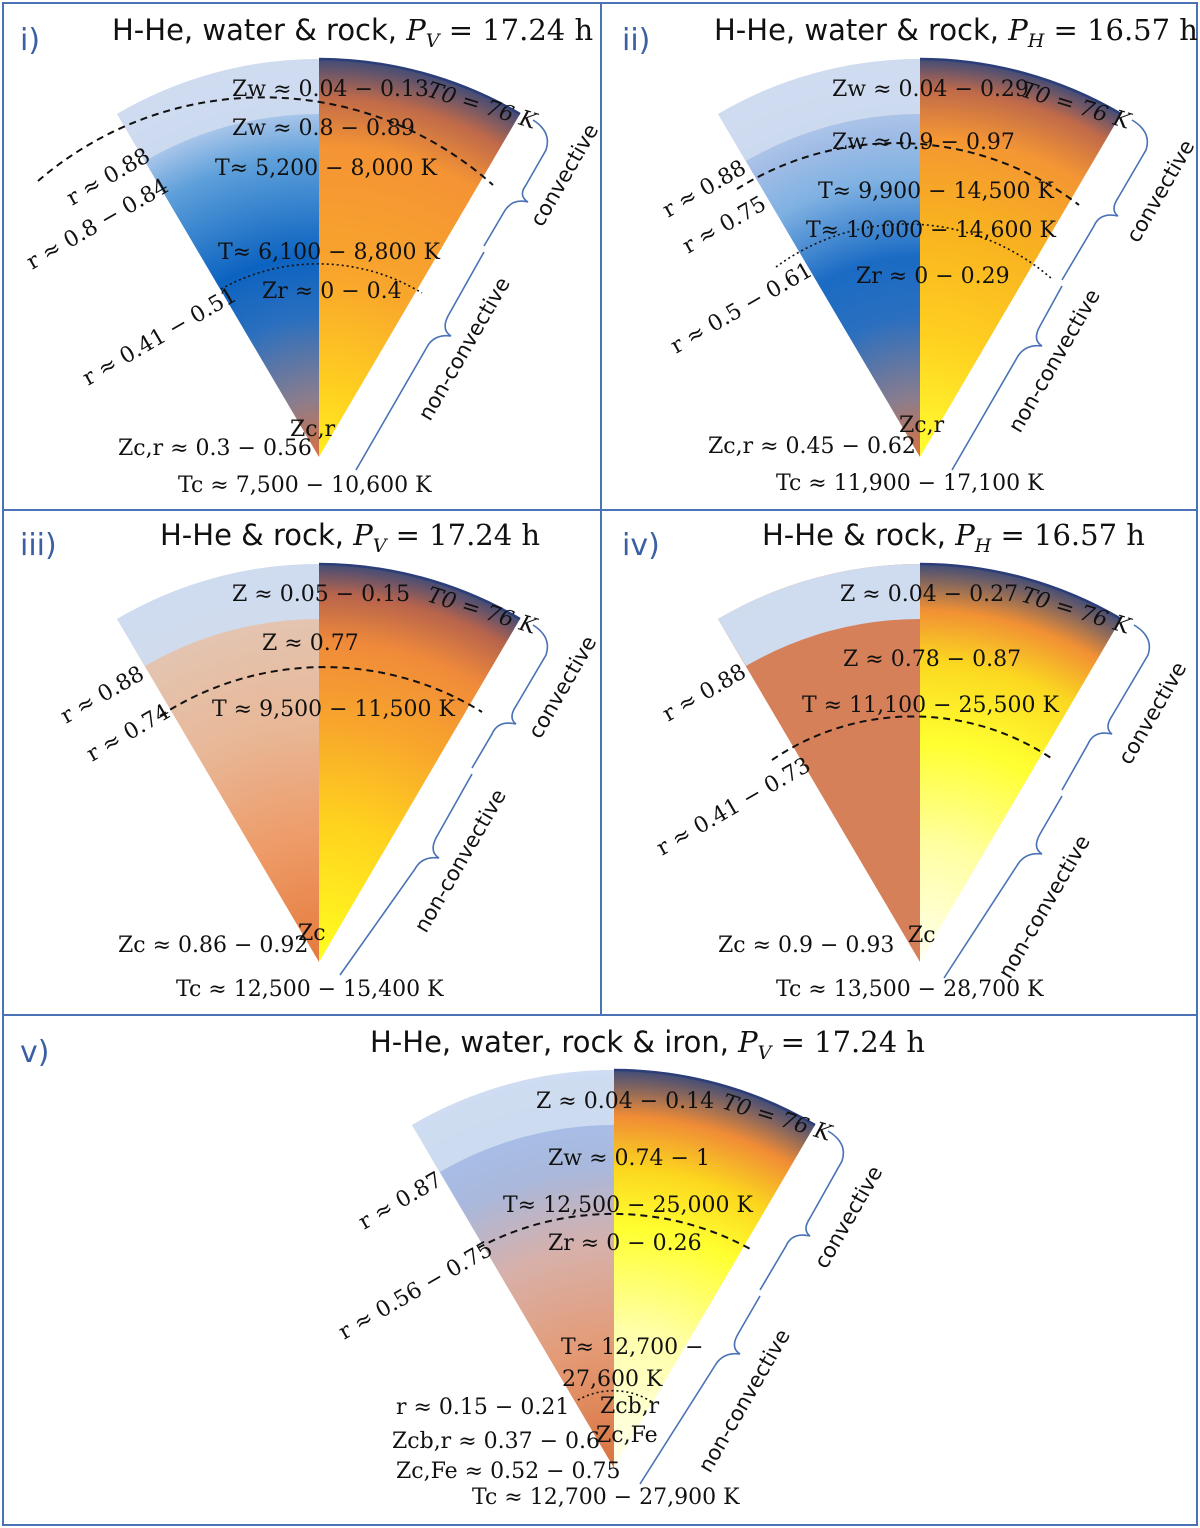  Describe the element at coordinates (333, 709) in the screenshot. I see `label-t-upper: T ≈ 9,500 − 11,500 K` at that location.